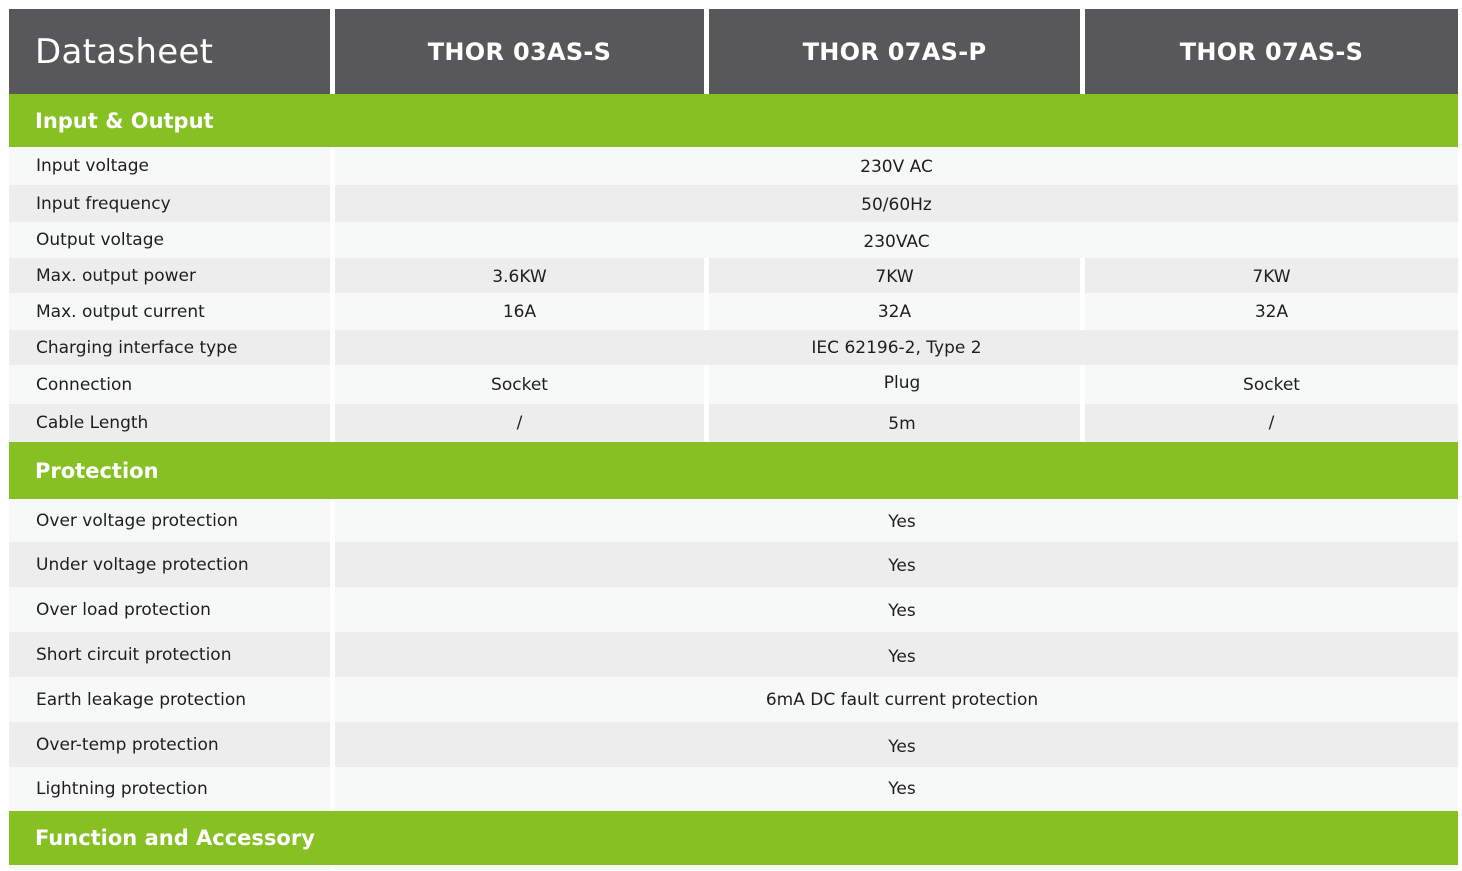  Describe the element at coordinates (733, 609) in the screenshot. I see `table-row: Over load protection Yes` at that location.